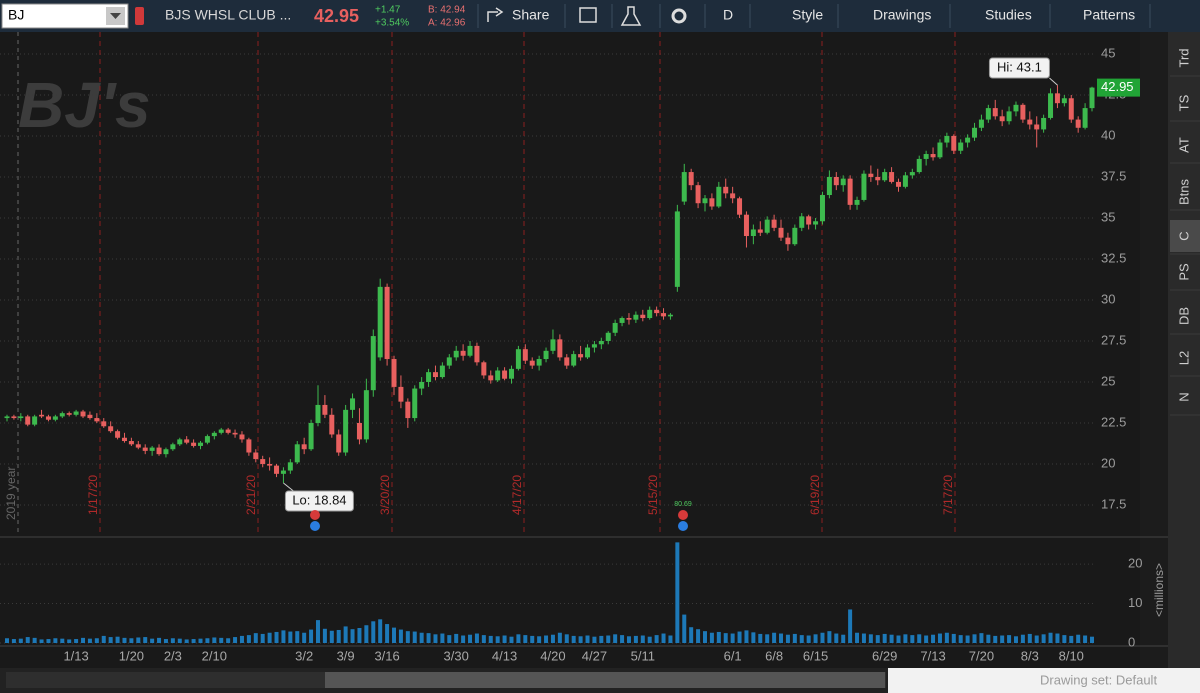 The width and height of the screenshot is (1200, 693). Describe the element at coordinates (1183, 57) in the screenshot. I see `sidebar-tab: Trd` at that location.